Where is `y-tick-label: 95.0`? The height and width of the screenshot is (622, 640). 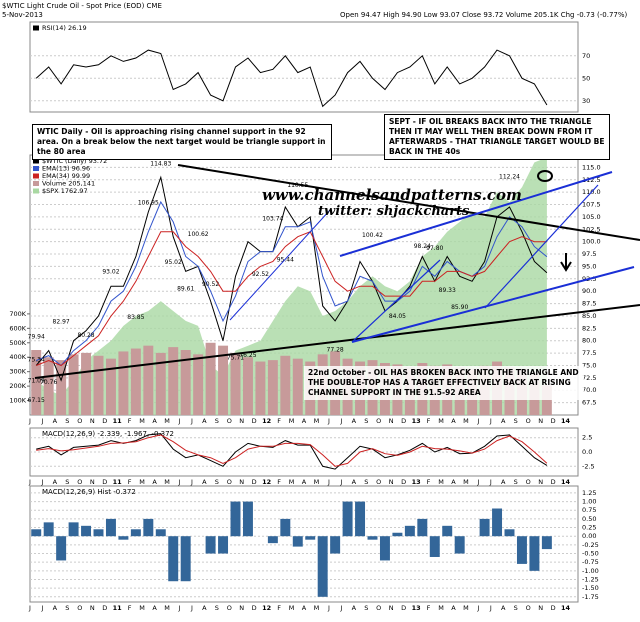 y-tick-label: 95.0 is located at coordinates (589, 266).